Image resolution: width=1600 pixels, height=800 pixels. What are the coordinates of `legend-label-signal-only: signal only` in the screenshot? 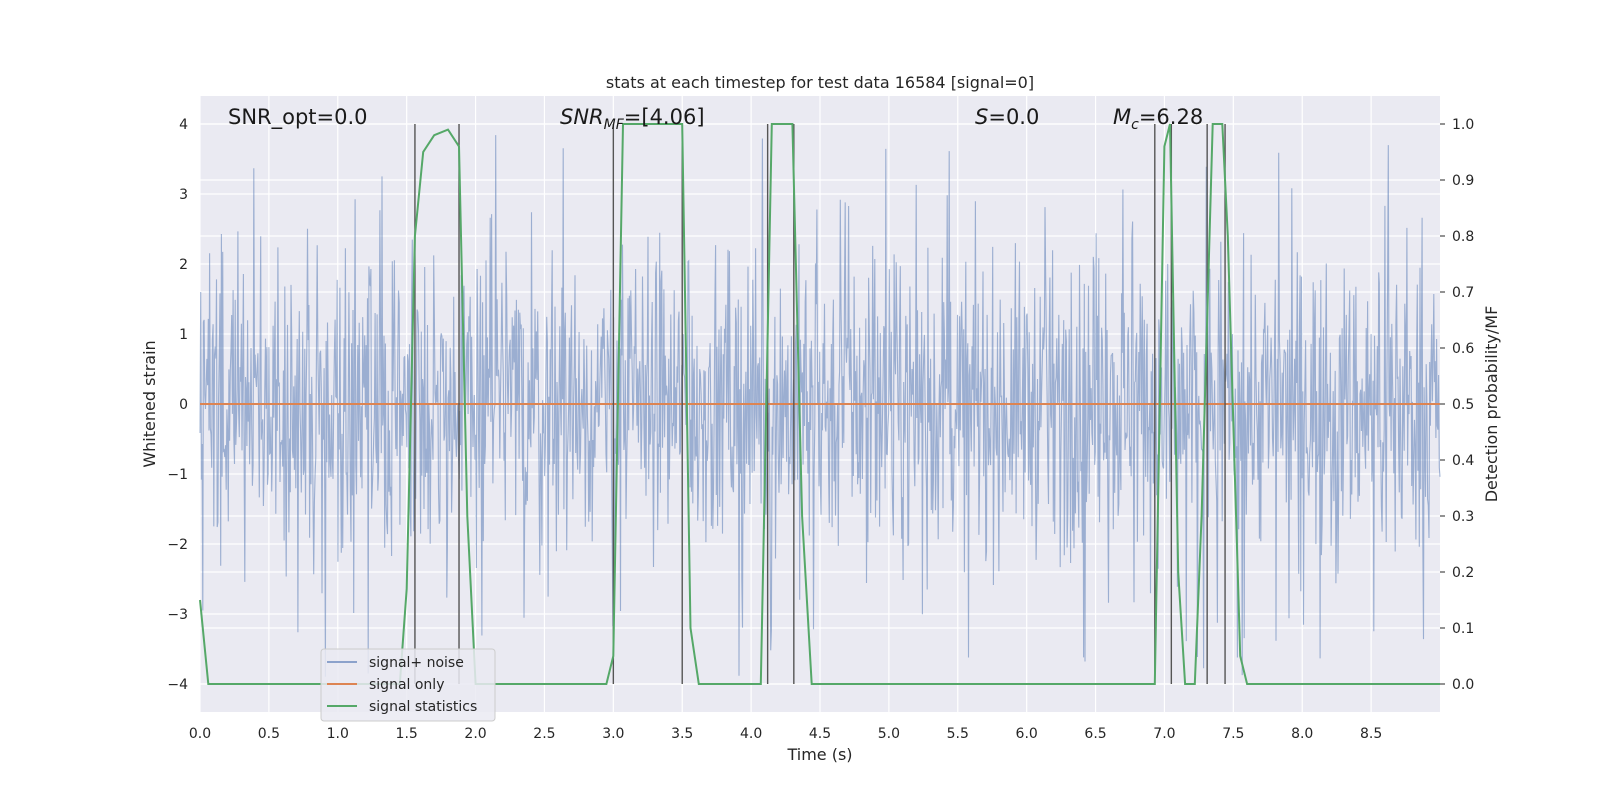 It's located at (406, 685).